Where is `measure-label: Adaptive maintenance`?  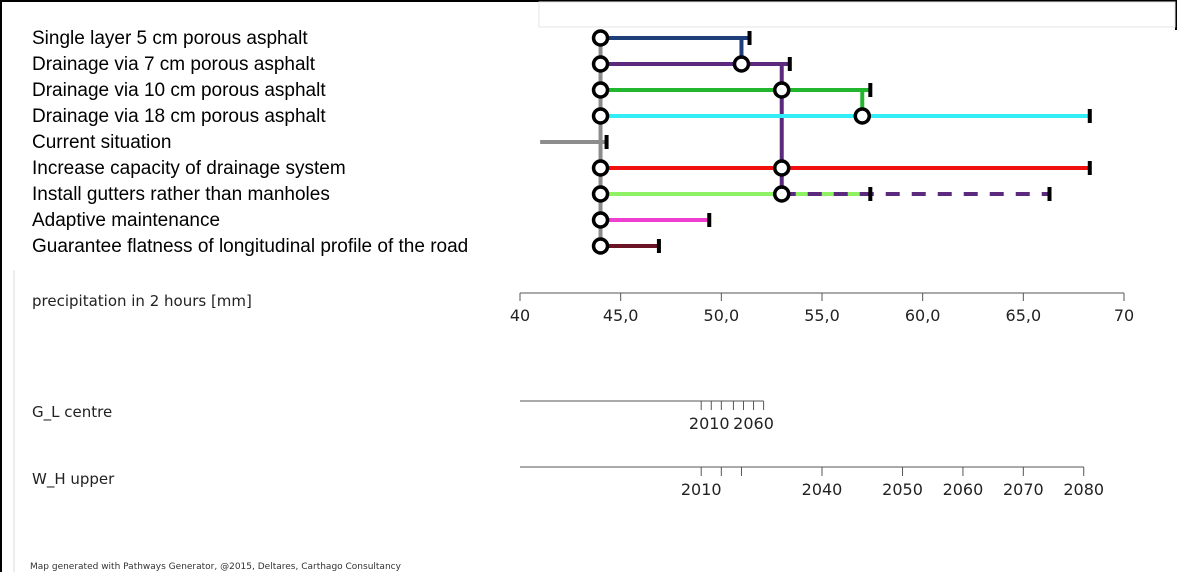 measure-label: Adaptive maintenance is located at coordinates (126, 220).